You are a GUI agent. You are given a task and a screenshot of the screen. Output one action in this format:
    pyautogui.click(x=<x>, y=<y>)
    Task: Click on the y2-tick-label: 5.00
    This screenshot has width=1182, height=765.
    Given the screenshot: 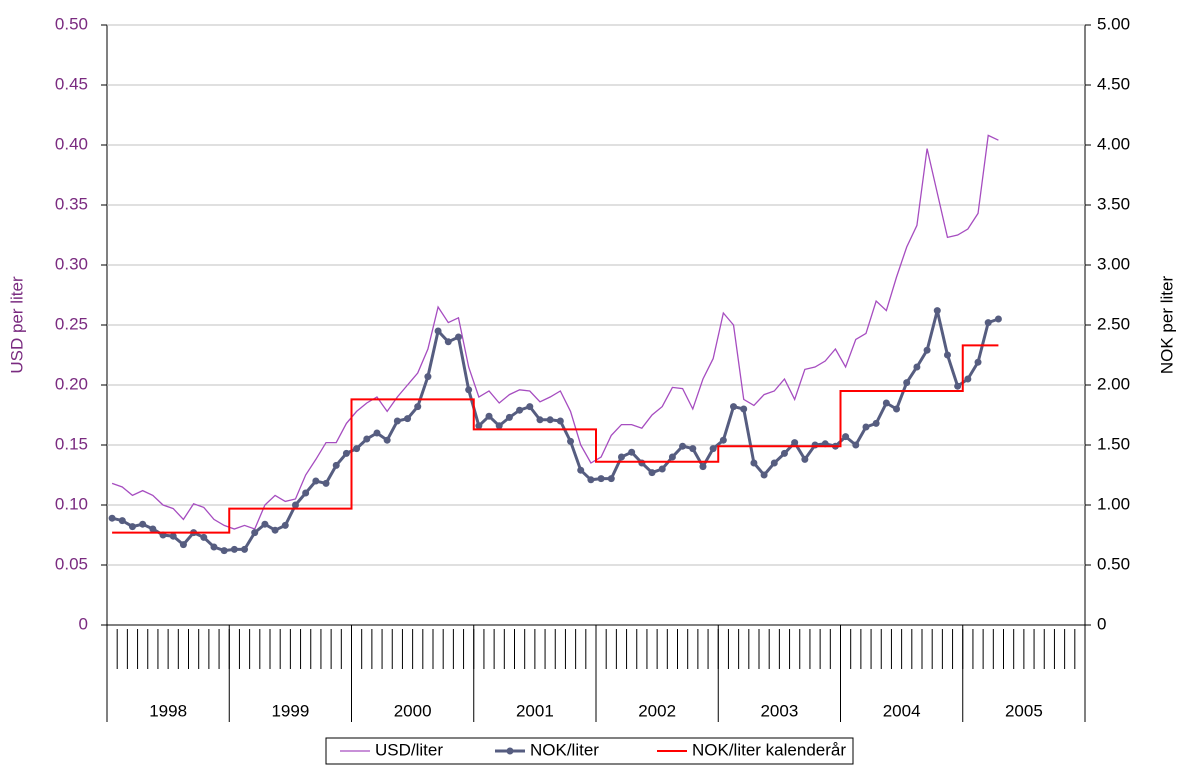 What is the action you would take?
    pyautogui.click(x=1113, y=23)
    